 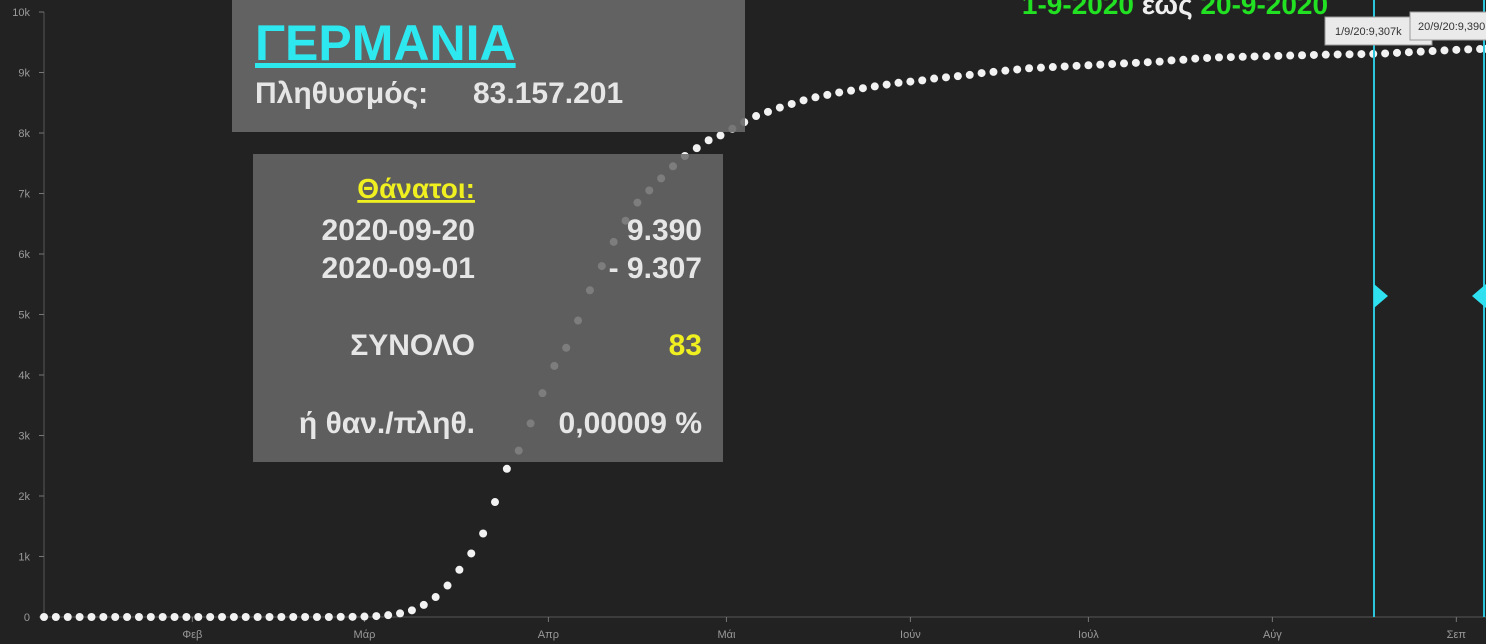 What do you see at coordinates (24, 437) in the screenshot?
I see `y-tick-label: 3k` at bounding box center [24, 437].